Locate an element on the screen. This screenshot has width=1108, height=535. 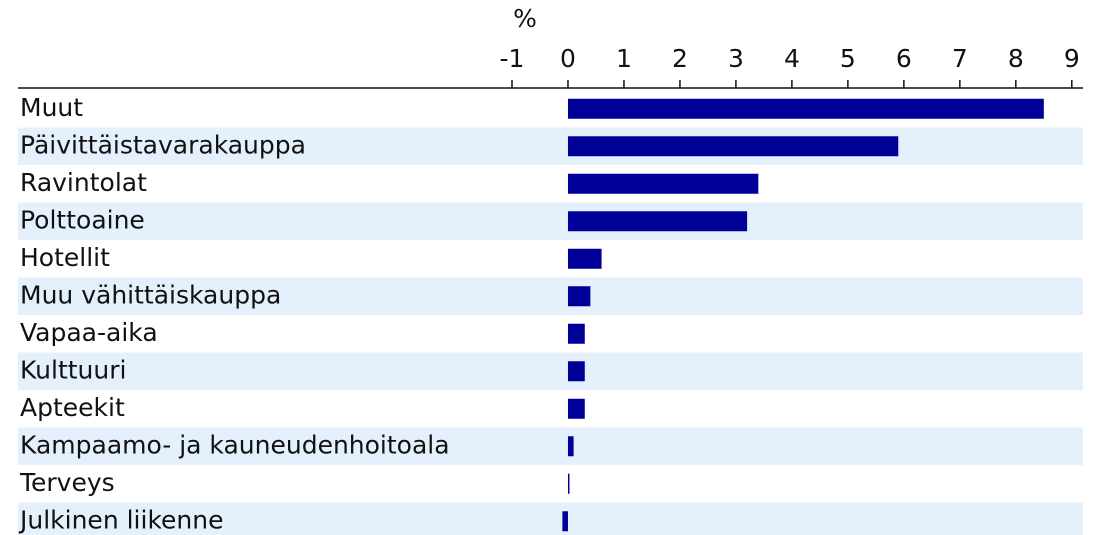
y-tick-label: Muut is located at coordinates (51, 107).